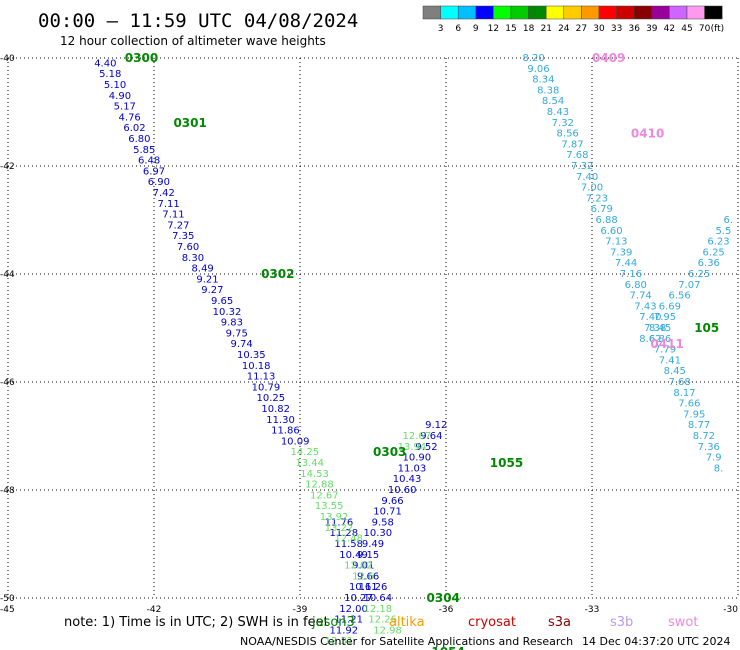  I want to click on y-tick-label: -48, so click(7, 491).